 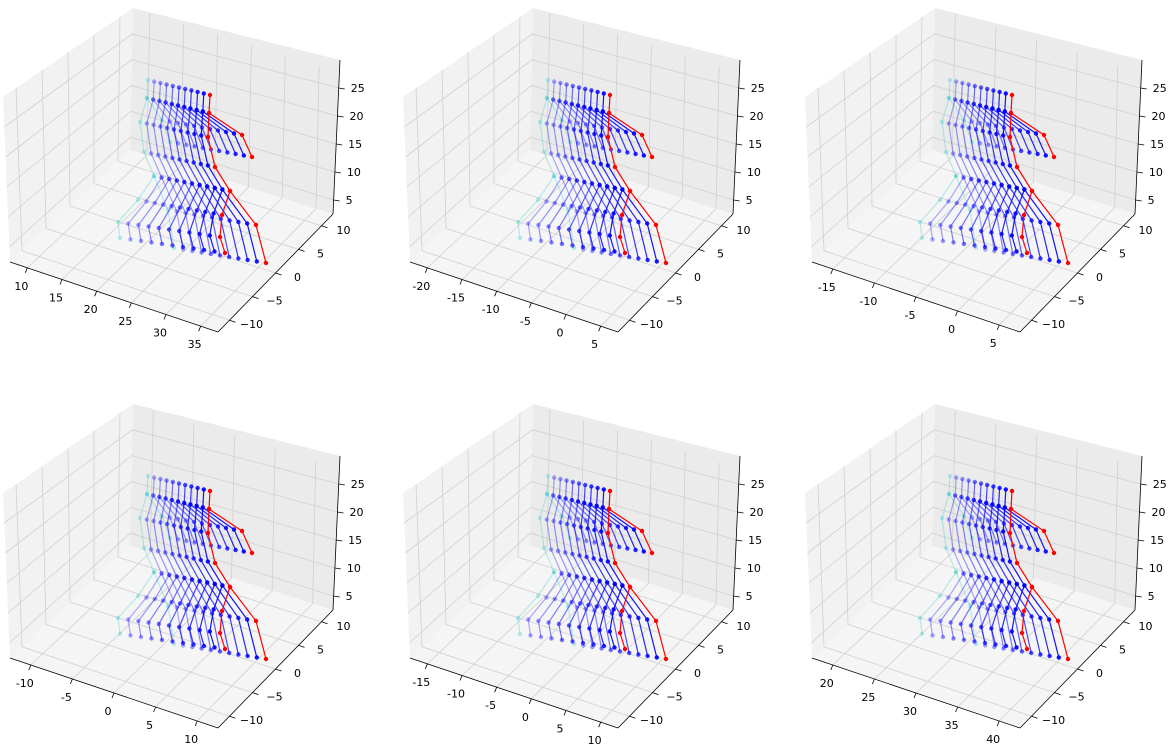 I want to click on pane-left, so click(x=468, y=135).